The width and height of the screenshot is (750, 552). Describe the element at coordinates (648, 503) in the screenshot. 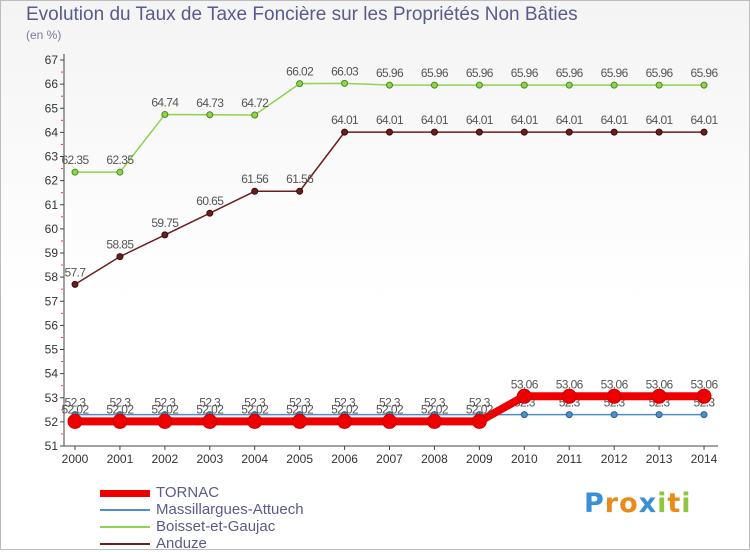

I see `logo-letter: x` at that location.